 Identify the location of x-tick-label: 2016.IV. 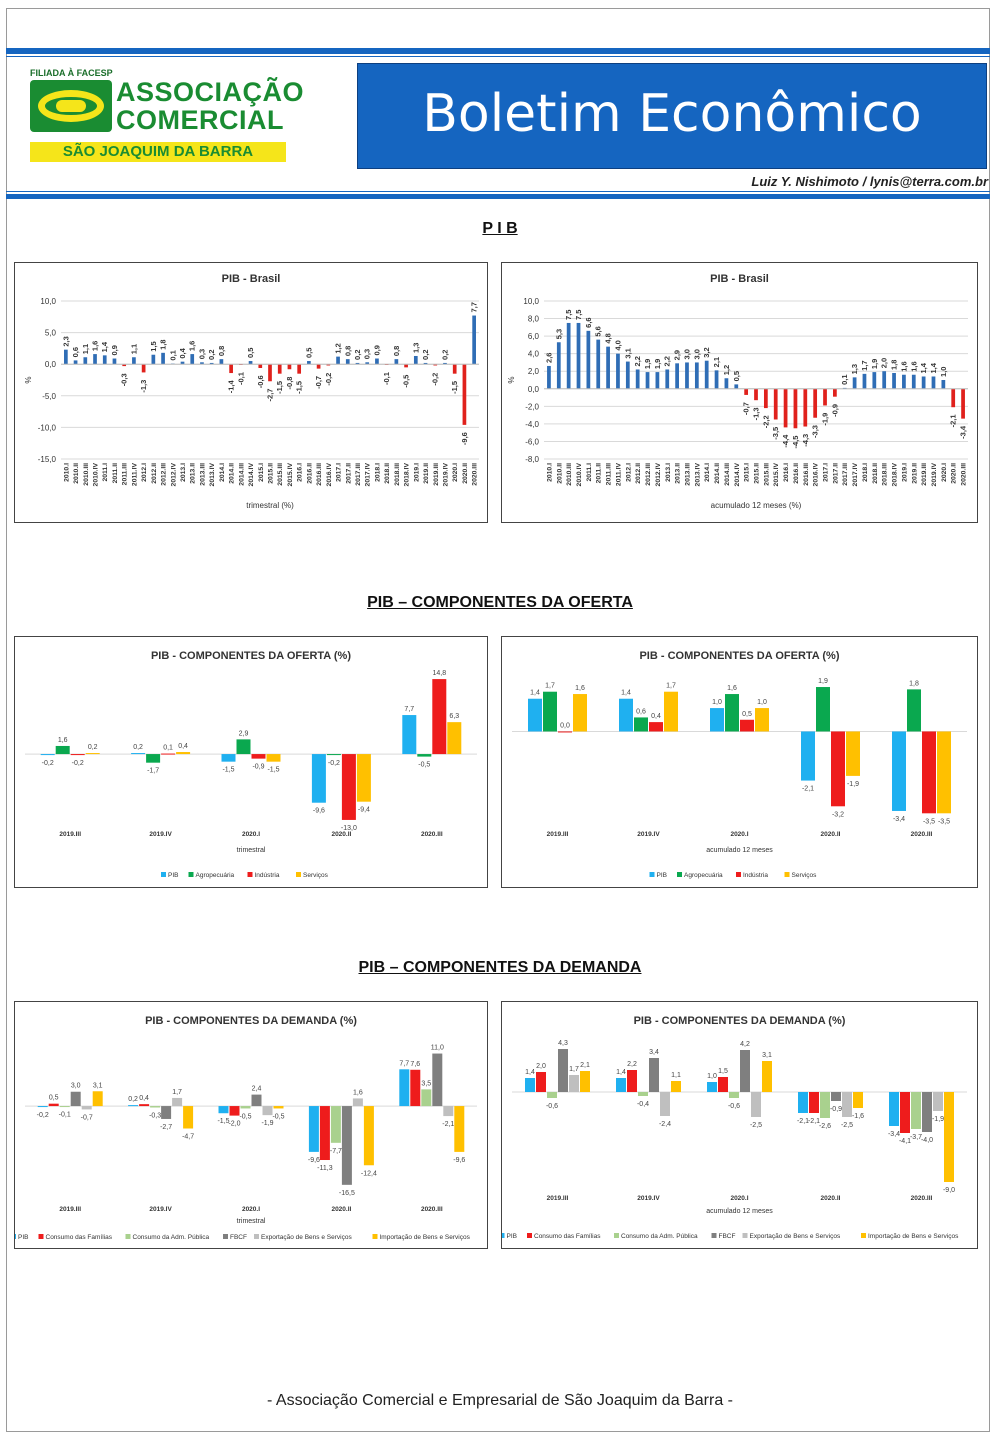
(329, 475).